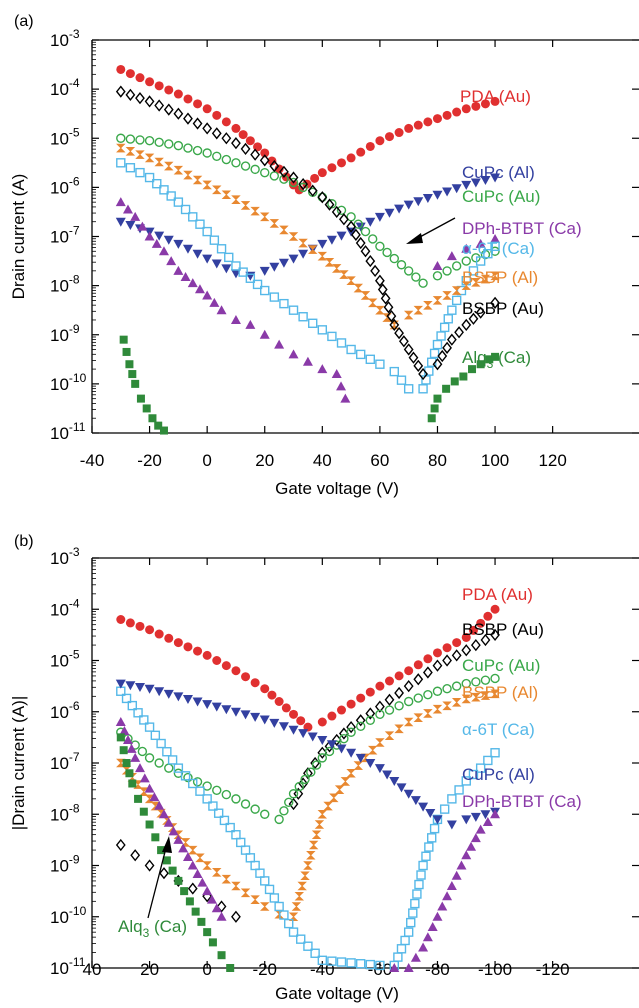 Image resolution: width=639 pixels, height=1008 pixels. I want to click on annotation-arrow, so click(436, 228).